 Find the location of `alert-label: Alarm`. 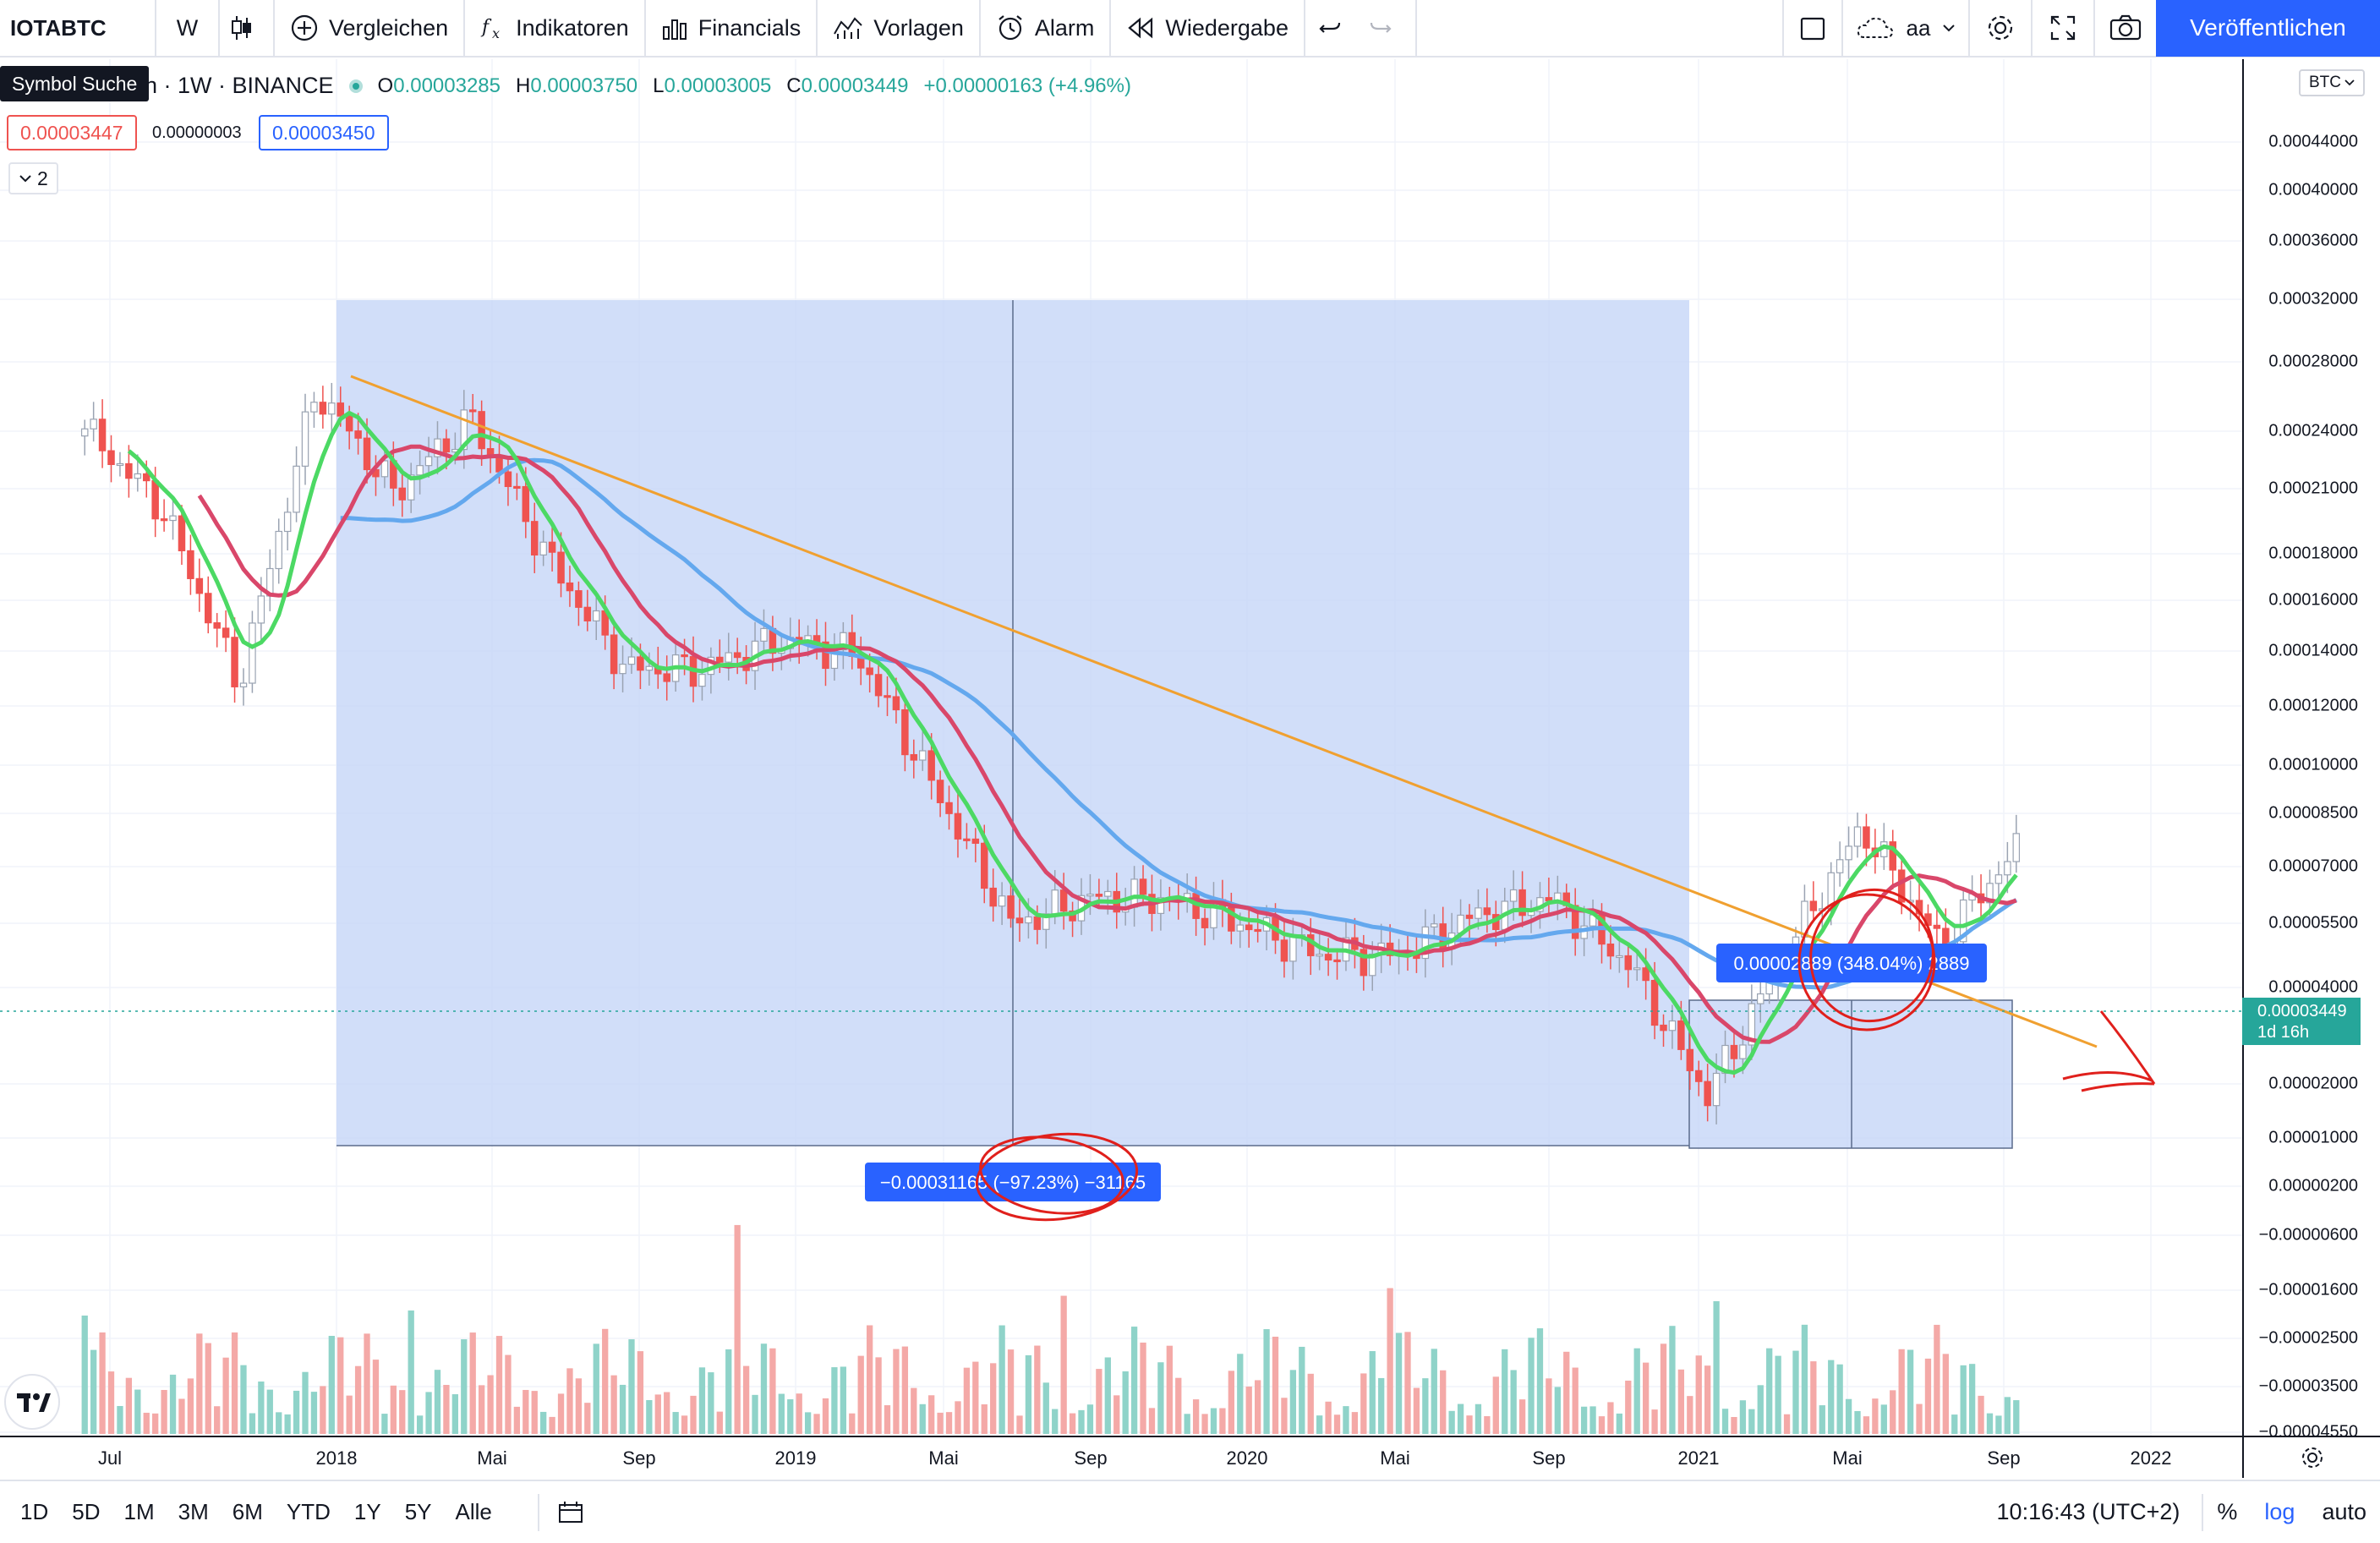

alert-label: Alarm is located at coordinates (1064, 27).